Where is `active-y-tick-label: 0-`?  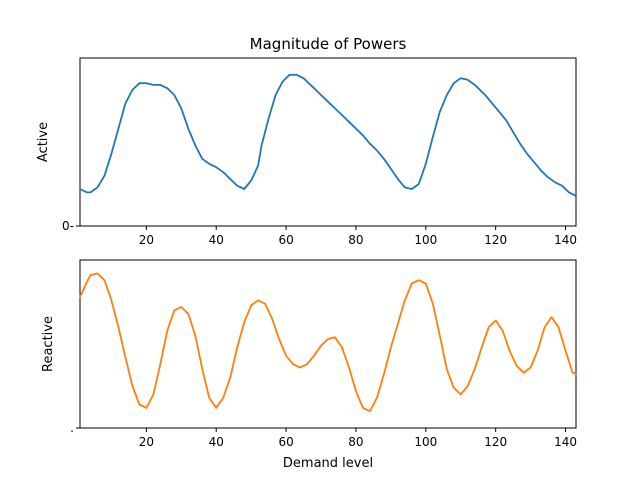
active-y-tick-label: 0- is located at coordinates (68, 226).